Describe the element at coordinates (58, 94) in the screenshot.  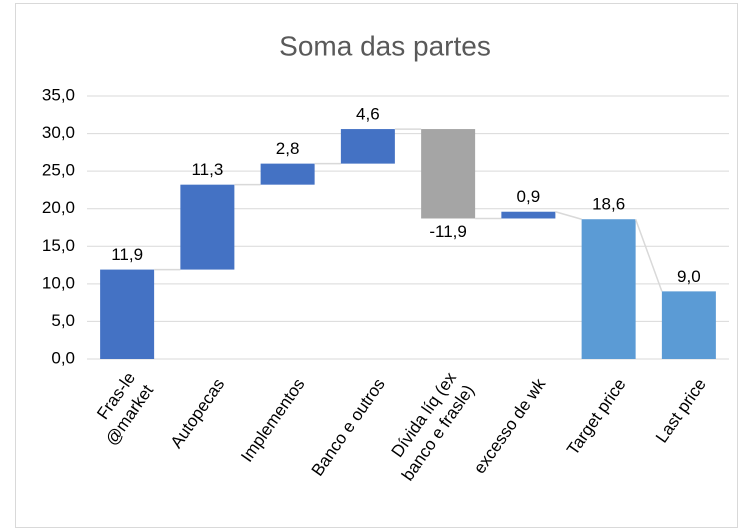
I see `y-tick-label: 35,0` at that location.